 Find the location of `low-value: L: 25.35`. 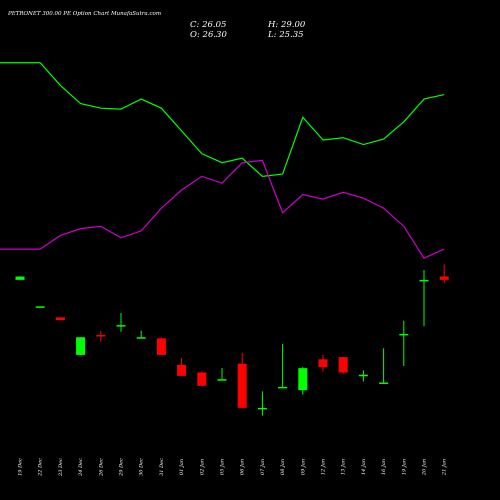

low-value: L: 25.35 is located at coordinates (285, 35).